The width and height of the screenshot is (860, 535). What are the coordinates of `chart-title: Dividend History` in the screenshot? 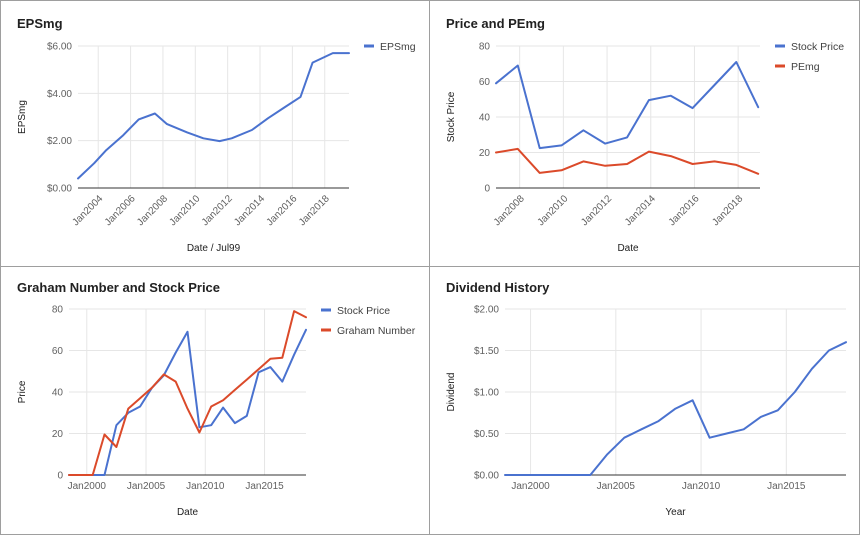 It's located at (498, 287).